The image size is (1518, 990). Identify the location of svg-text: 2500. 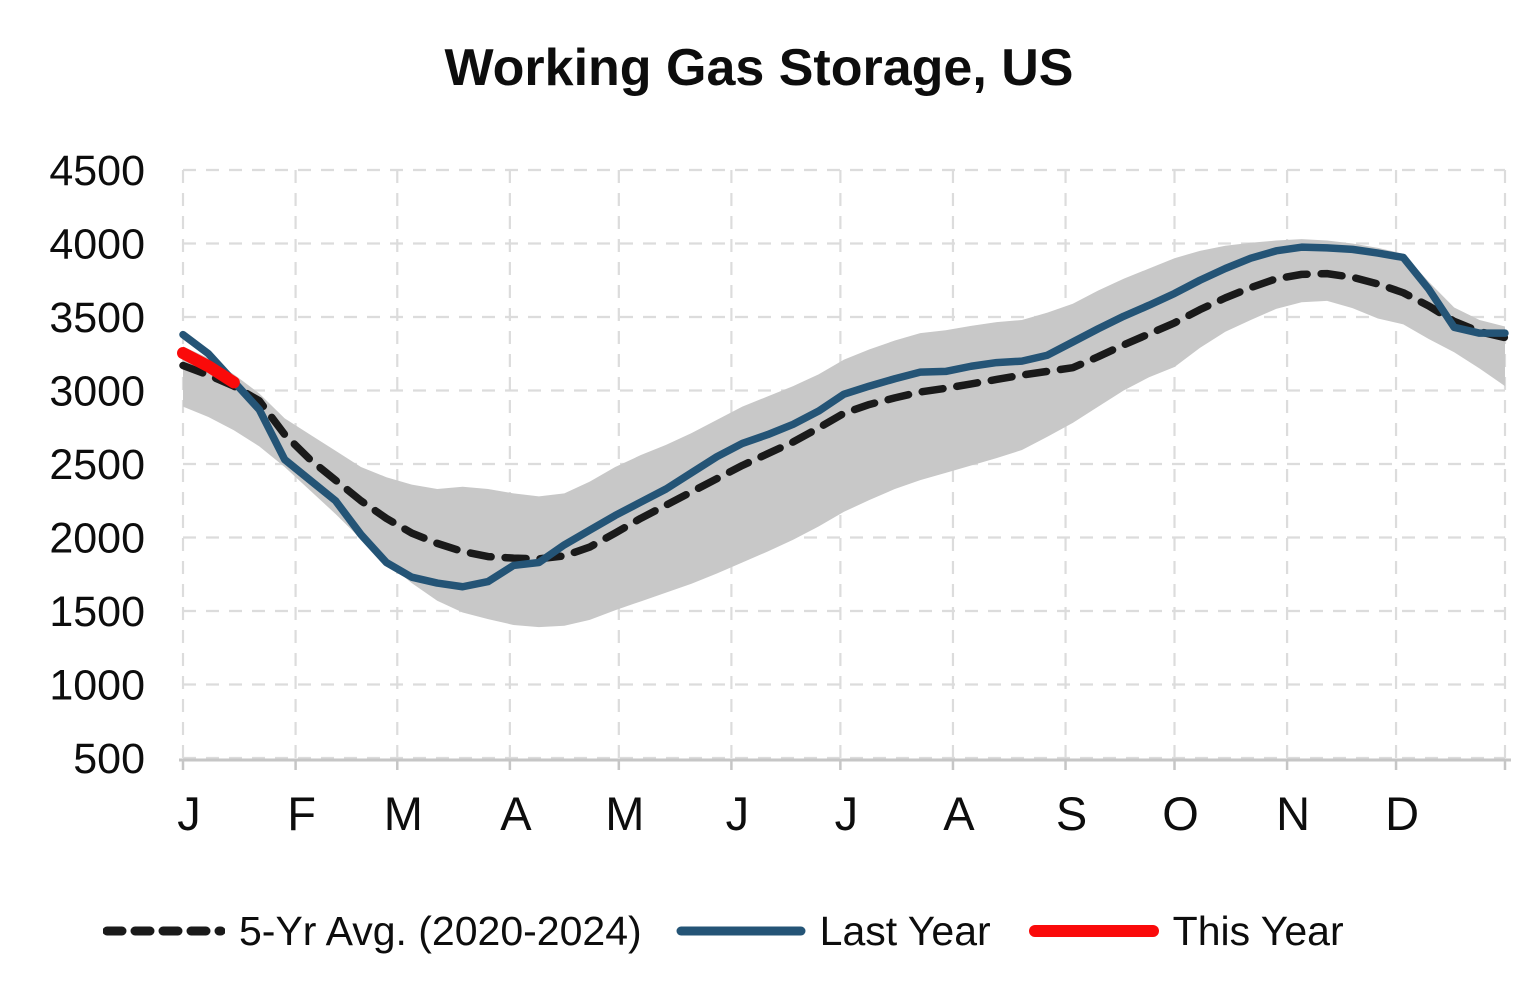
(97, 465).